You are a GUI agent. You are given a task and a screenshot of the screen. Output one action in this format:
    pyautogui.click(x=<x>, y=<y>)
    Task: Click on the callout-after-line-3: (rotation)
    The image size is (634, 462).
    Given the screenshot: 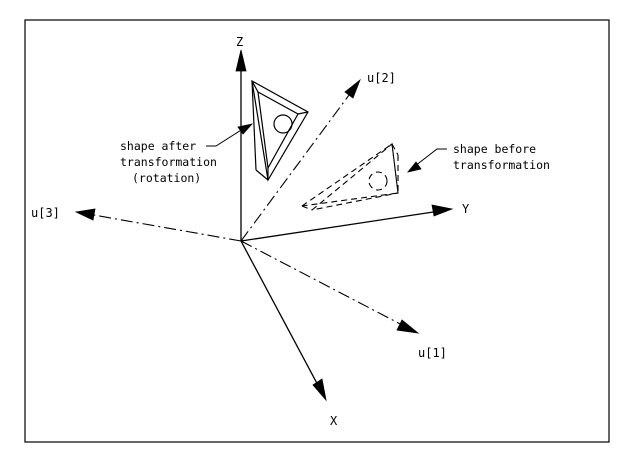 What is the action you would take?
    pyautogui.click(x=166, y=178)
    